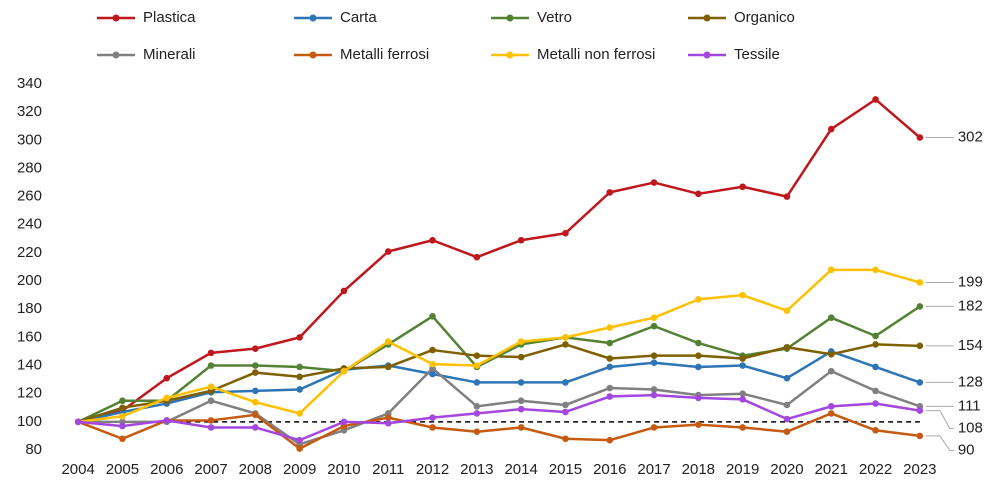  I want to click on x-tick-label: 2011, so click(388, 469).